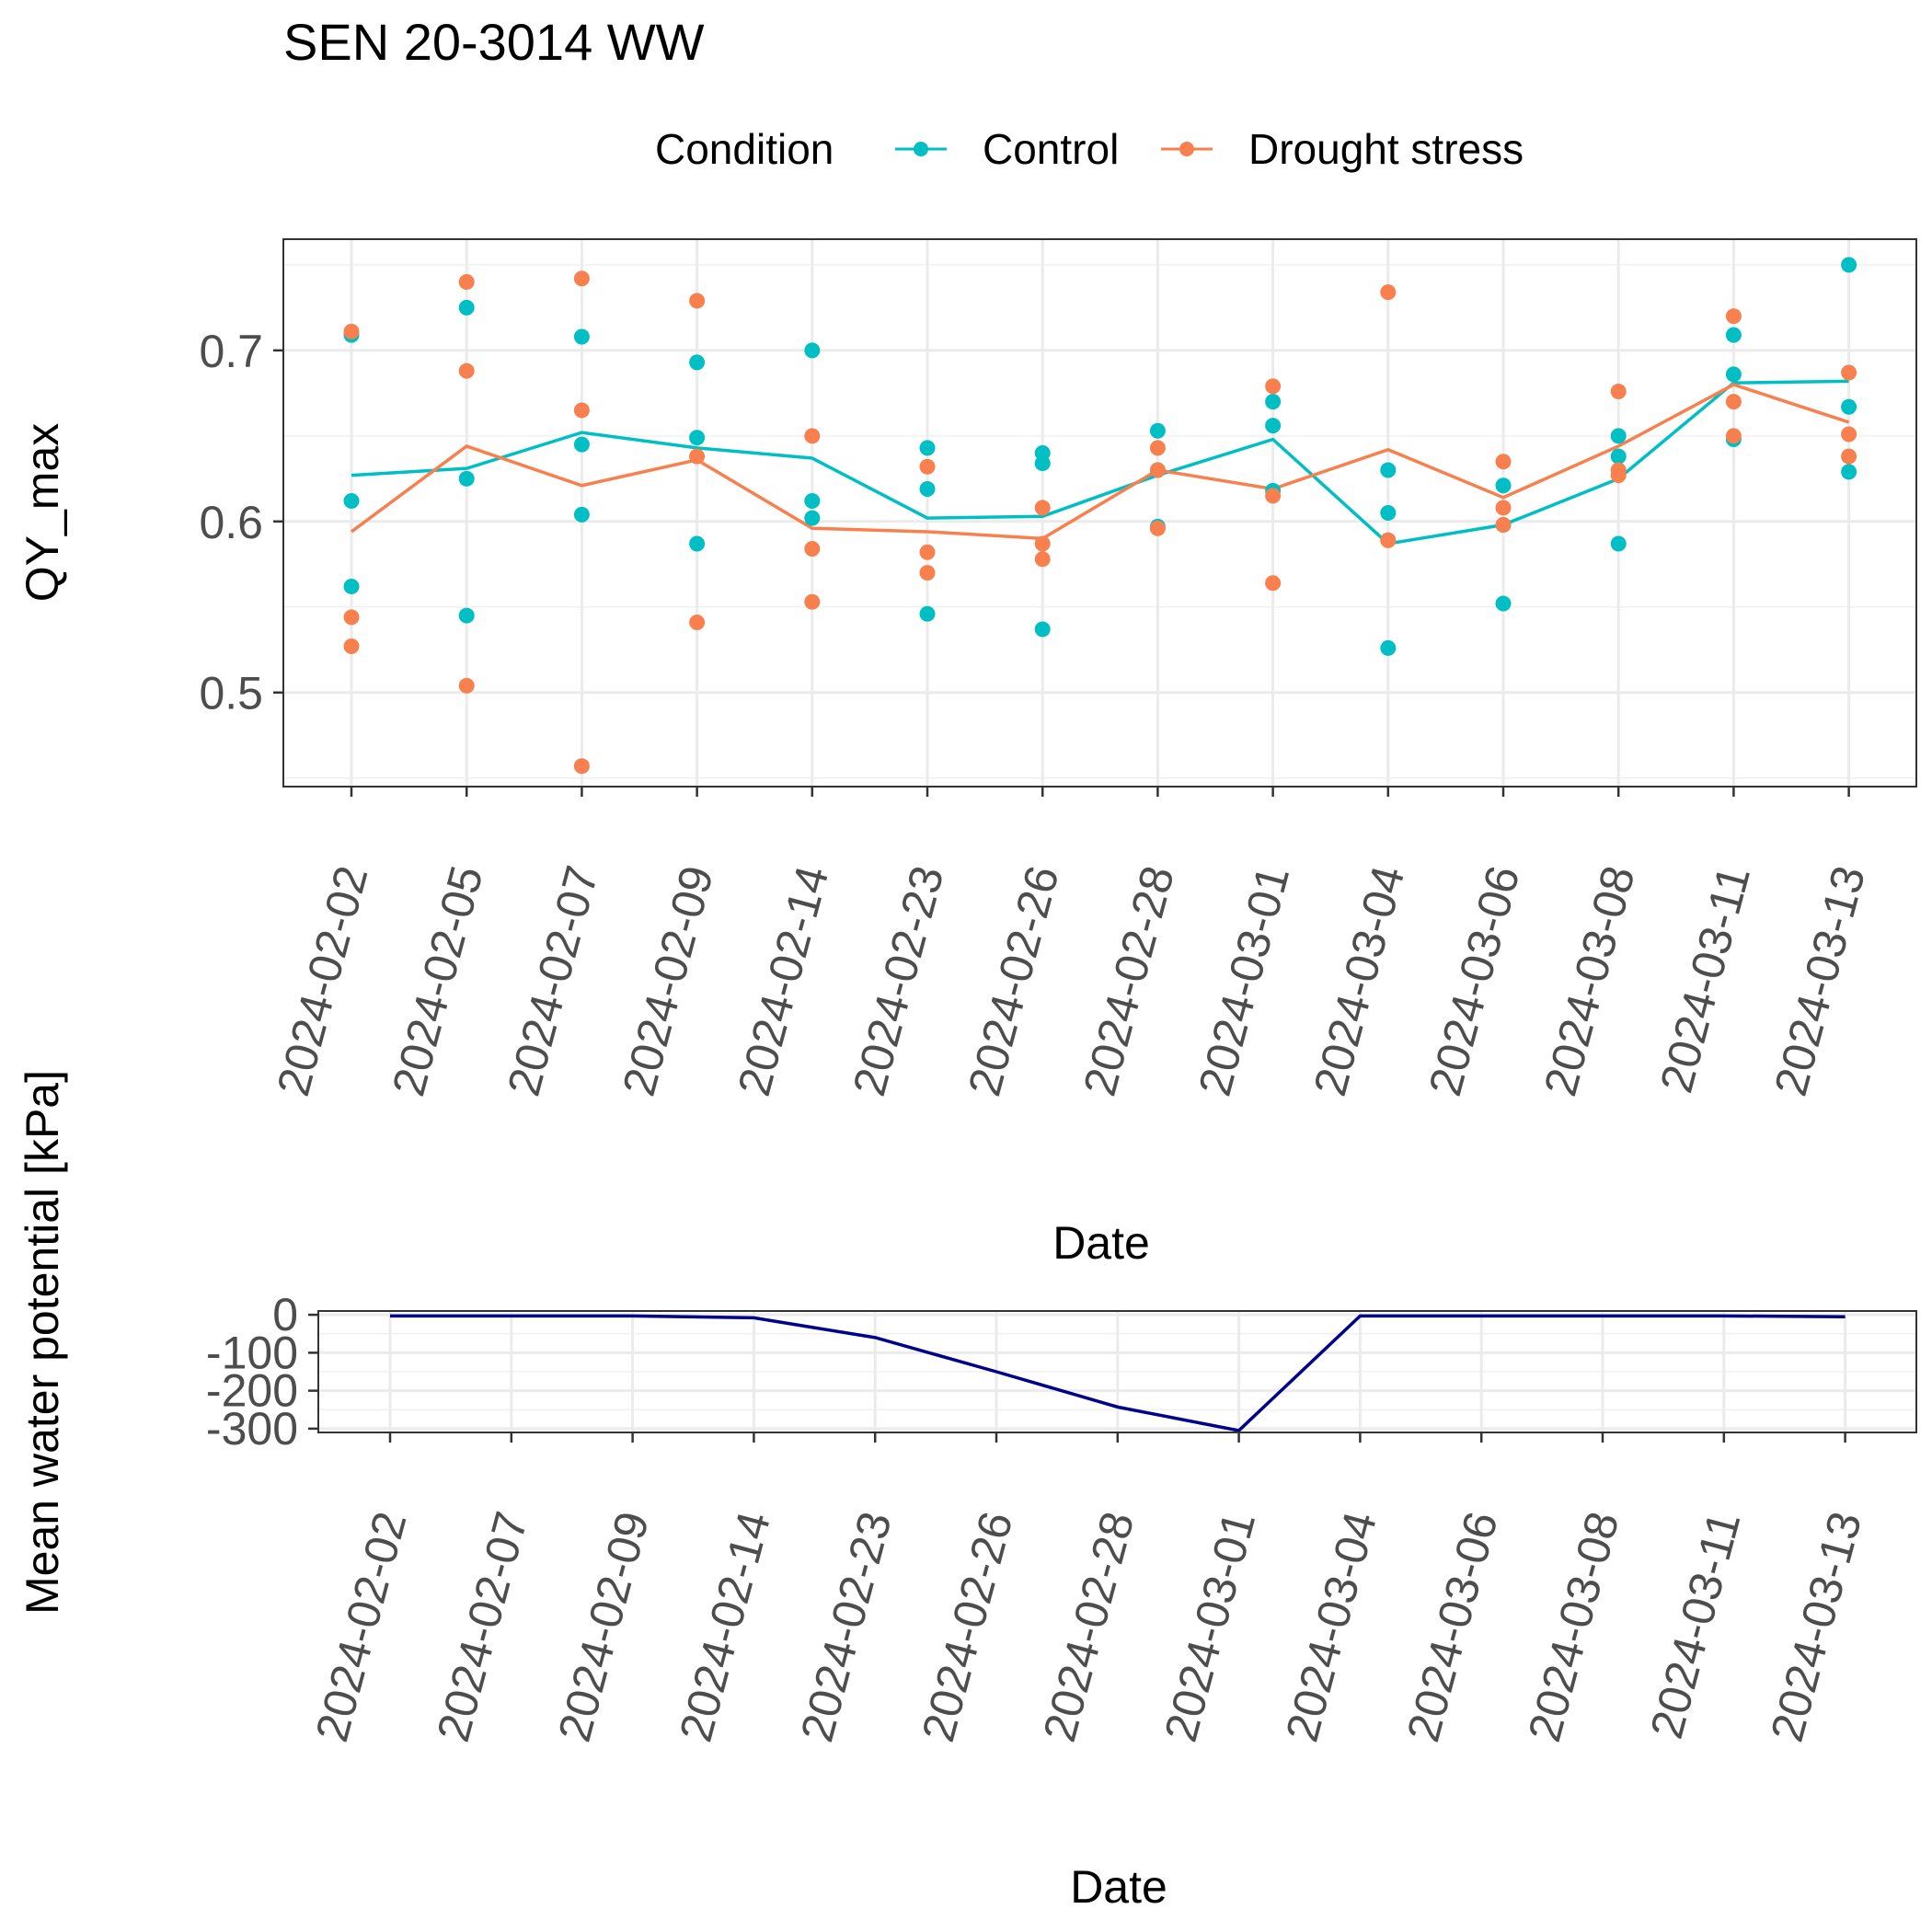  I want to click on chart-title: SEN 20-3014 WW, so click(494, 42).